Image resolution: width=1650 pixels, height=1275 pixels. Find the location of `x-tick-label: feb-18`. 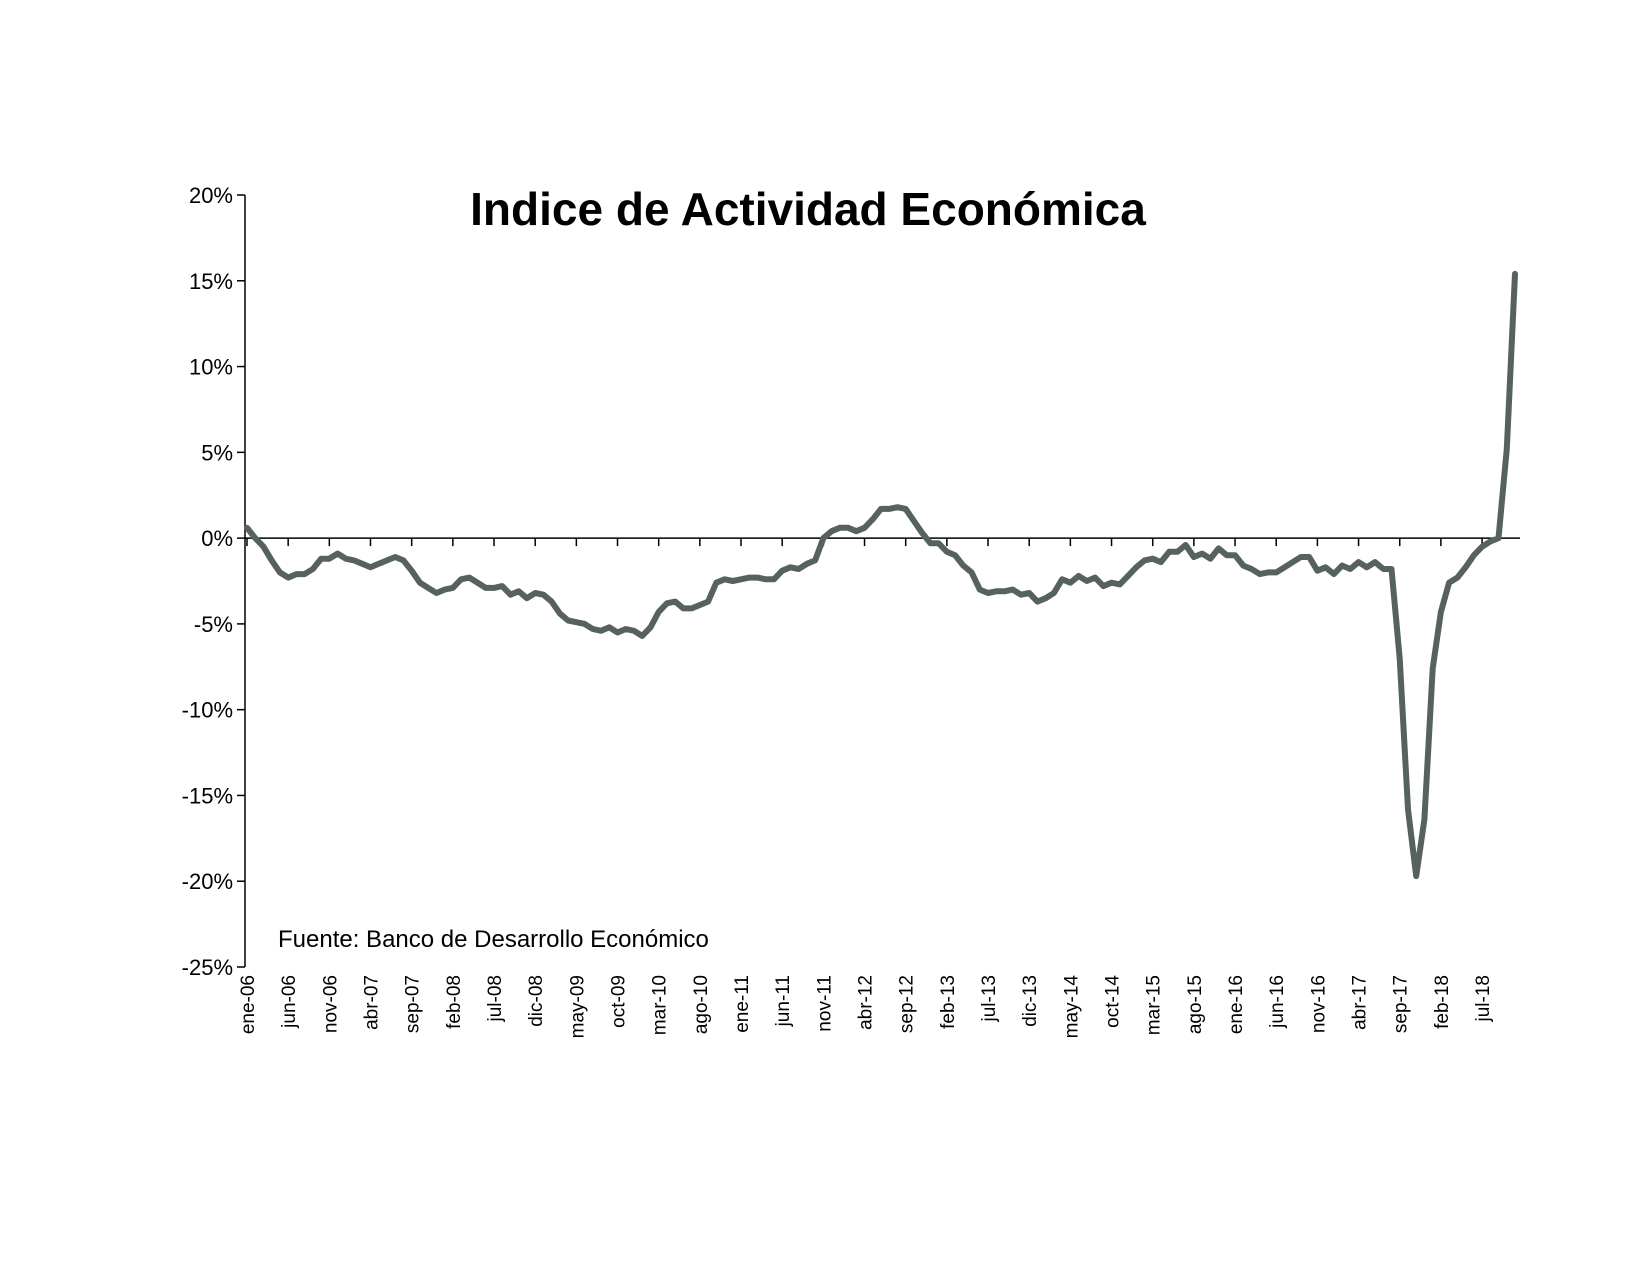

x-tick-label: feb-18 is located at coordinates (1442, 1002).